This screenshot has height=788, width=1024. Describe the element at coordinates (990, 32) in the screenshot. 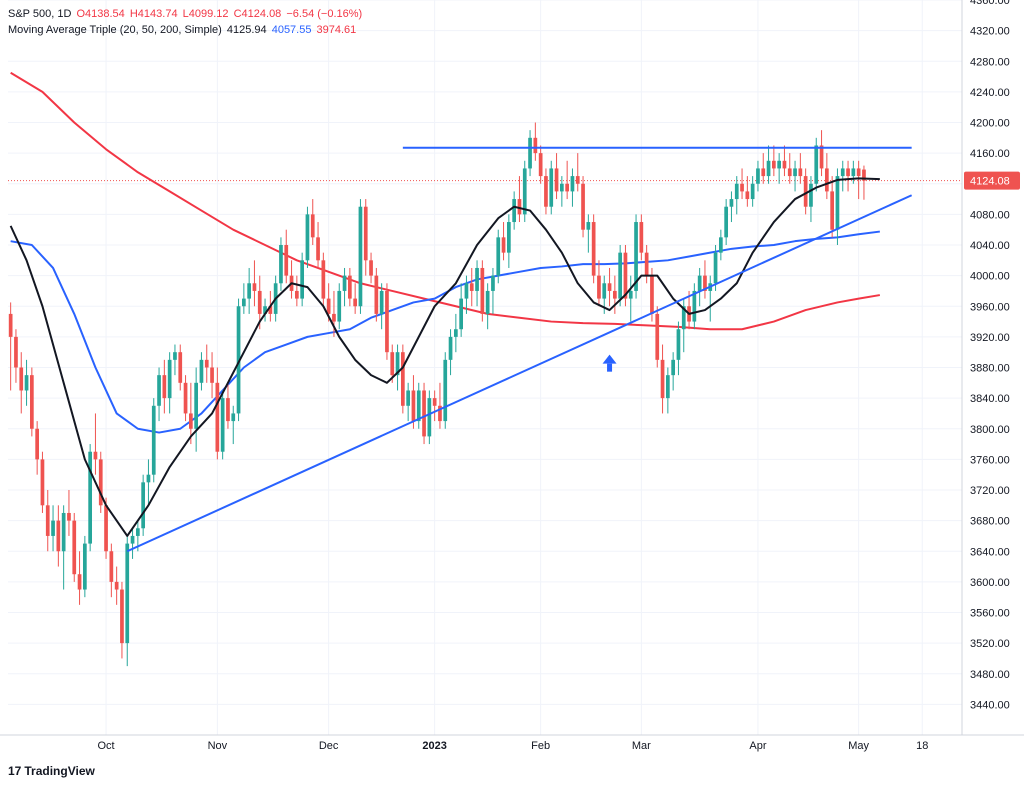

I see `y-tick-label: 4320.00` at that location.